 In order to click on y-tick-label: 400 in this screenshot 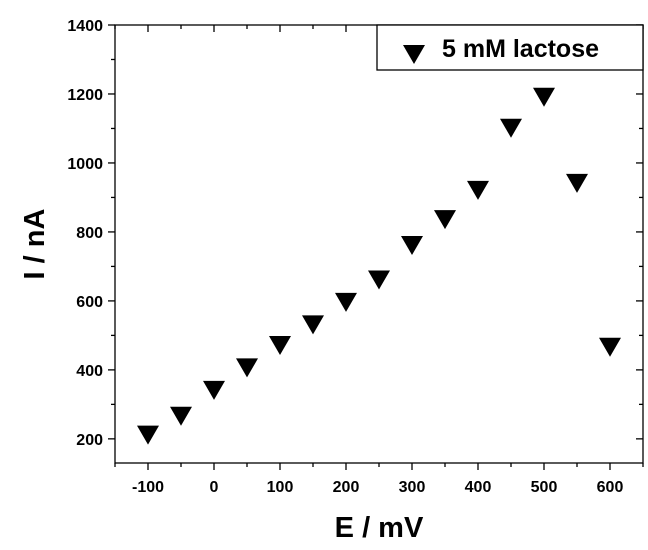, I will do `click(89, 371)`.